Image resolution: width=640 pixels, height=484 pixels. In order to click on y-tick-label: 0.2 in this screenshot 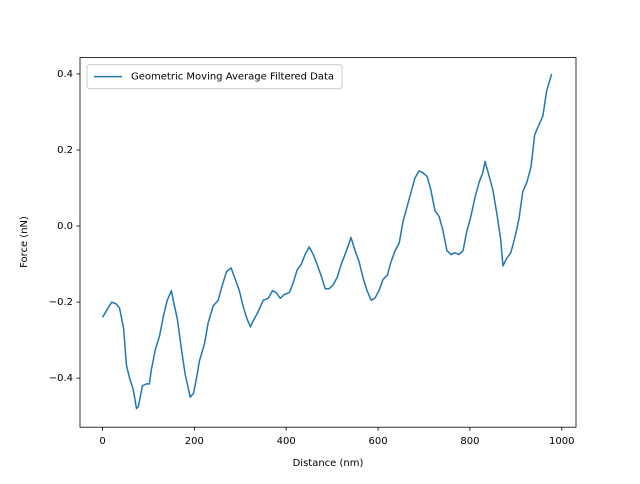, I will do `click(65, 150)`.